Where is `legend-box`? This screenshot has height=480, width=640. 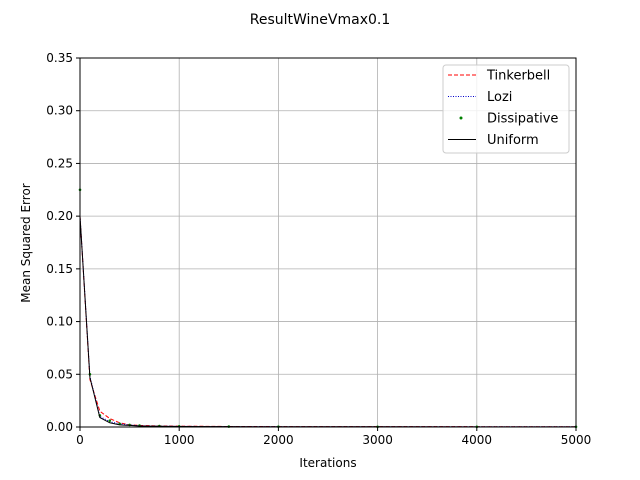
legend-box is located at coordinates (506, 109).